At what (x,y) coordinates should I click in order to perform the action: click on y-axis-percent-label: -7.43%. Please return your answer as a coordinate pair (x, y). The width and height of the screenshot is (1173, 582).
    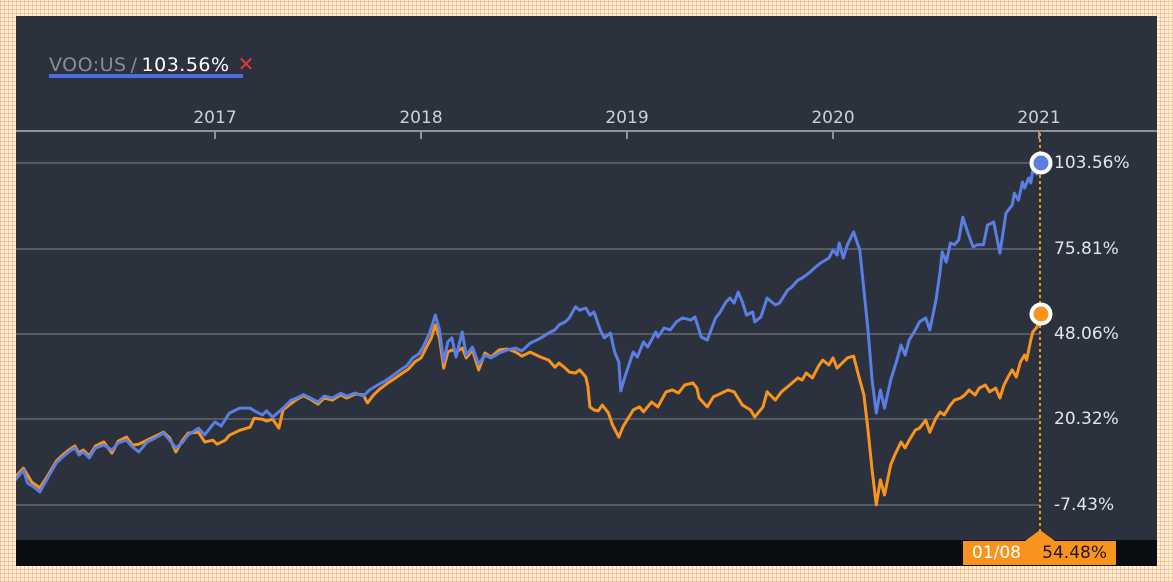
    Looking at the image, I should click on (1084, 504).